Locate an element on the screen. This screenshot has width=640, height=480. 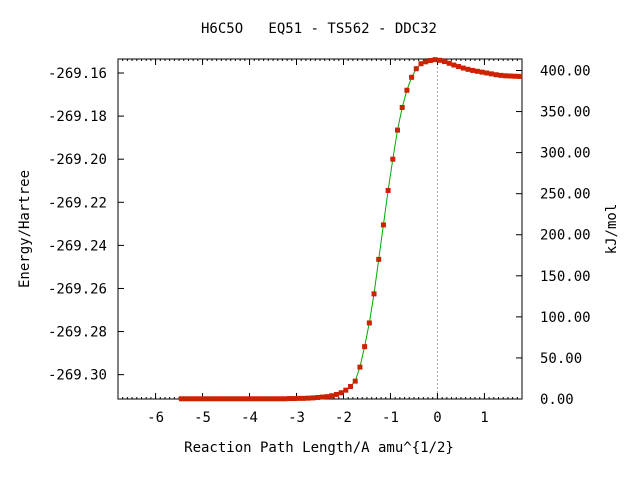
y2-tick-label: 350.00 is located at coordinates (565, 113).